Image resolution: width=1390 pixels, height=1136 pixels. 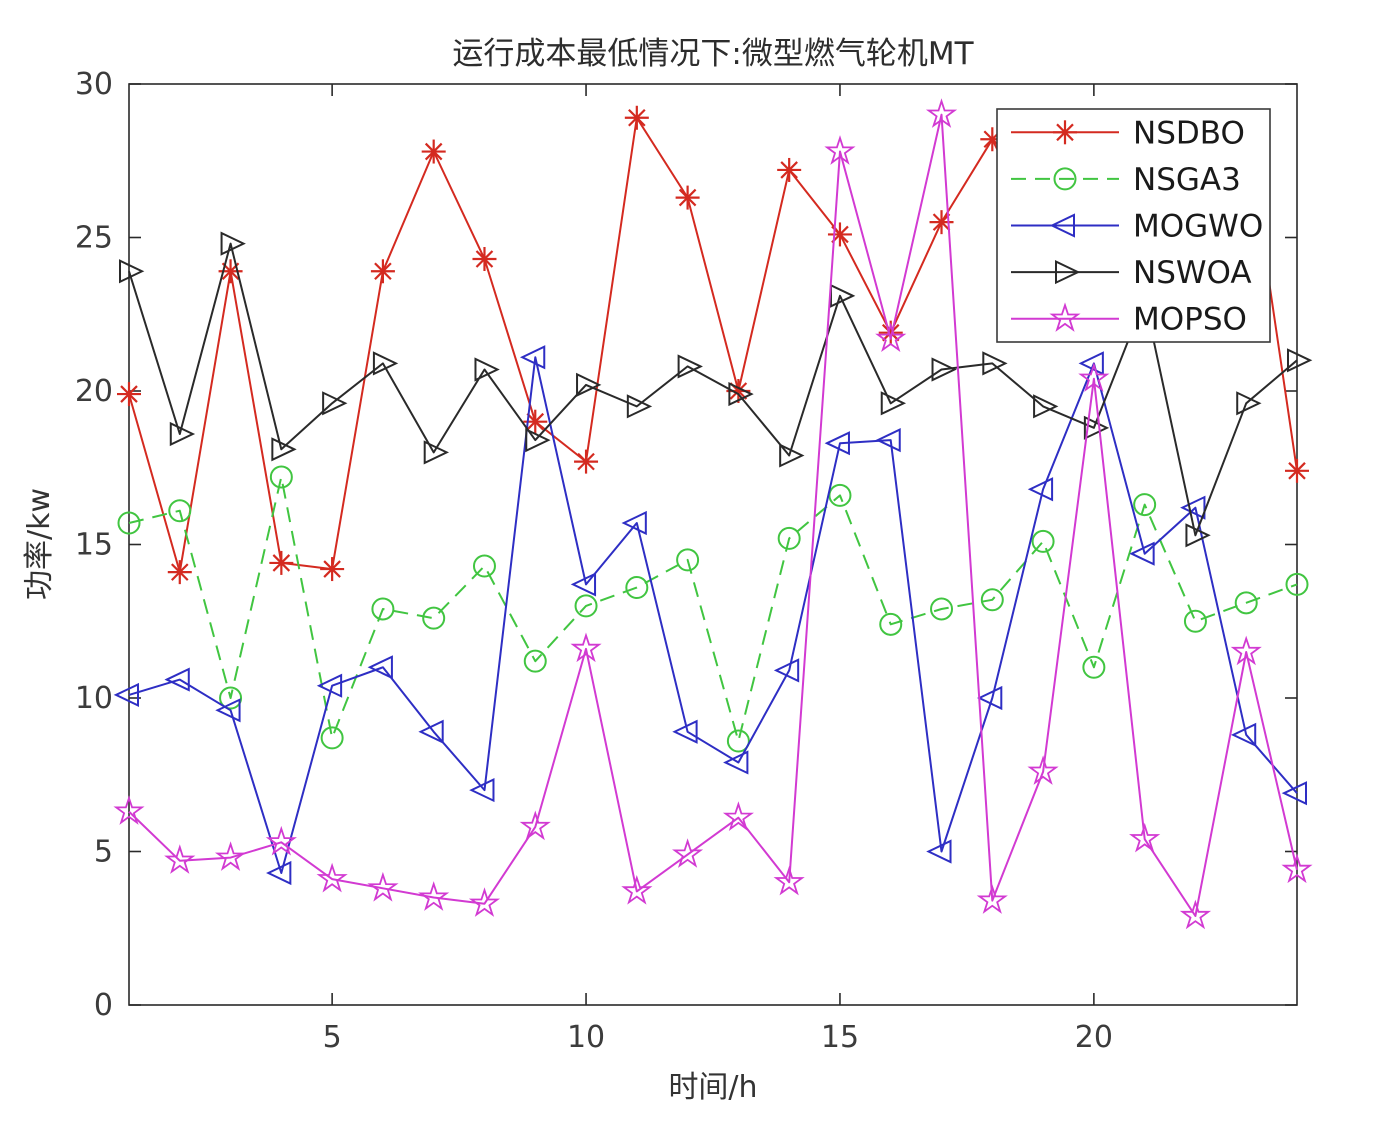 I want to click on chart-title: 运行成本最低情况下:微型燃气轮机MT, so click(x=713, y=54).